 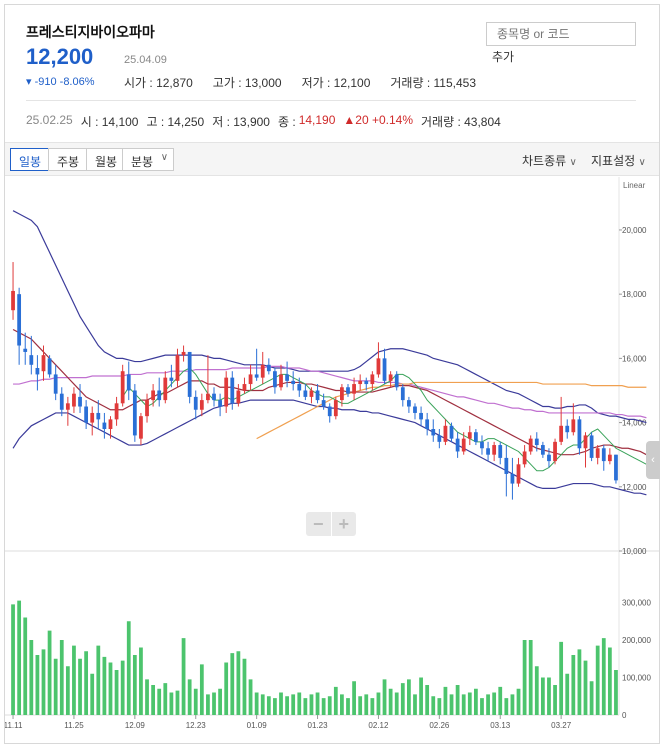 I want to click on side-panel-toggle: ‹, so click(x=653, y=460).